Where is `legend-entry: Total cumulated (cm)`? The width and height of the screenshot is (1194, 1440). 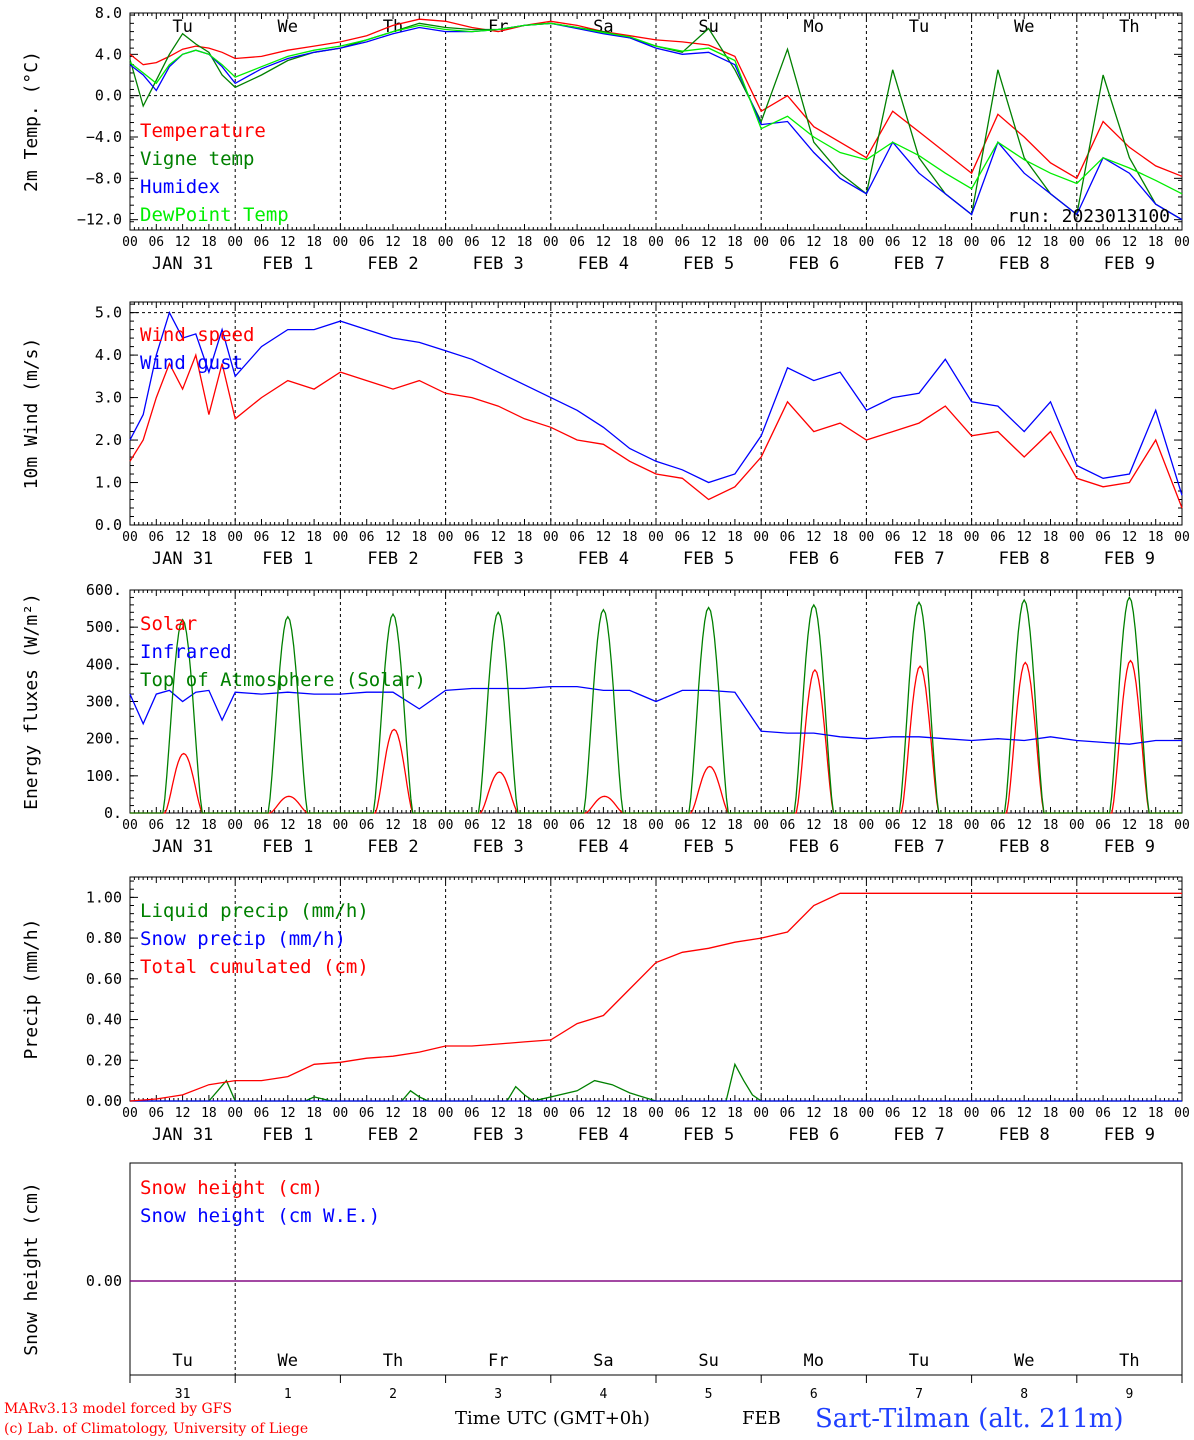
legend-entry: Total cumulated (cm) is located at coordinates (254, 967).